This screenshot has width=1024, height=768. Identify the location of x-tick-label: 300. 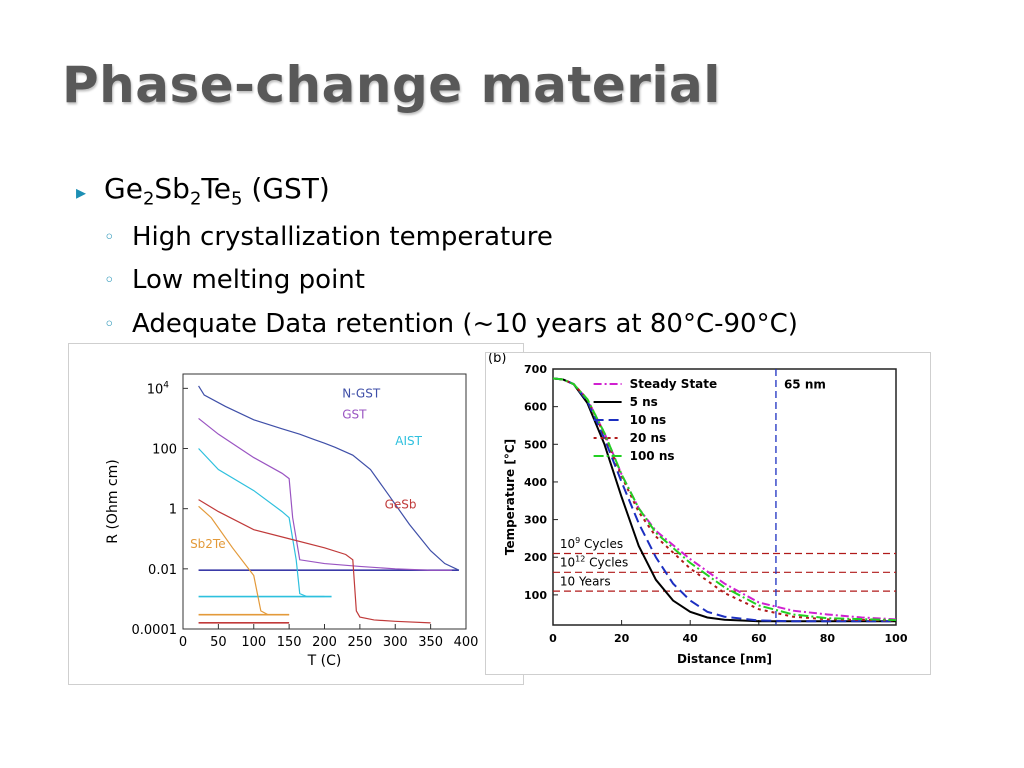
(395, 642).